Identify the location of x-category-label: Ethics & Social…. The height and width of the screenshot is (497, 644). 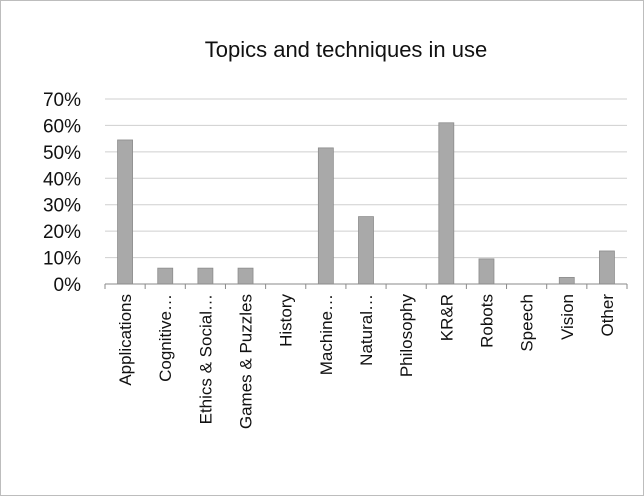
(205, 359).